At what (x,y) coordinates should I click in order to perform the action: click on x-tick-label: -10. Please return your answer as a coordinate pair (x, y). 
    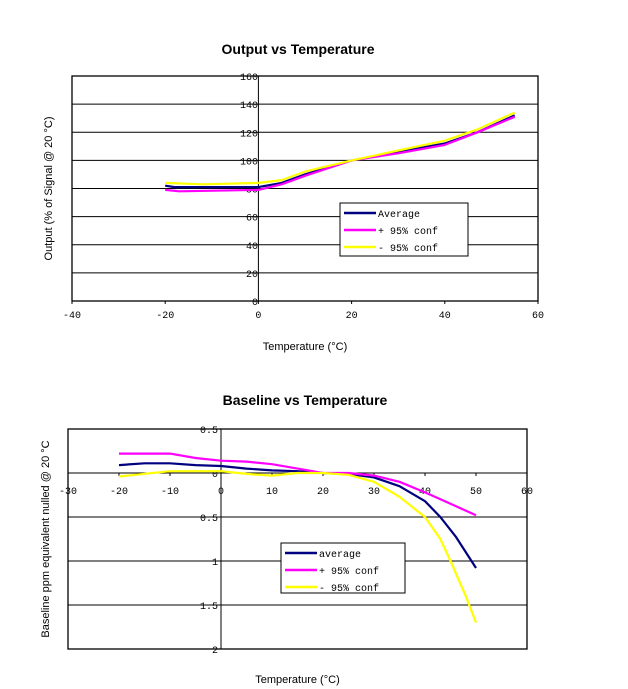
    Looking at the image, I should click on (170, 492).